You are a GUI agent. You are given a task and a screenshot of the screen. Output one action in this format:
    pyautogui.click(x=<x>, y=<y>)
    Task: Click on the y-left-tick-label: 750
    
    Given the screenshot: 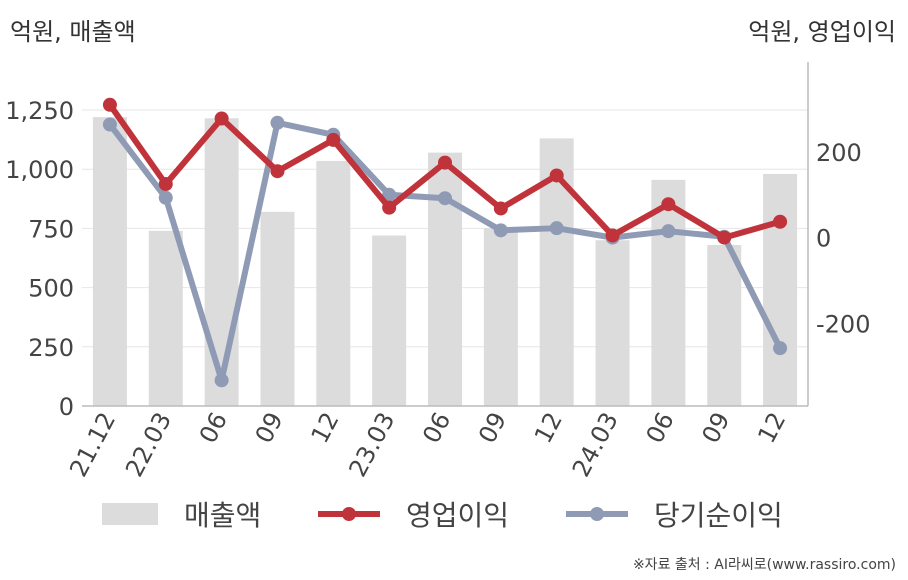 What is the action you would take?
    pyautogui.click(x=51, y=229)
    